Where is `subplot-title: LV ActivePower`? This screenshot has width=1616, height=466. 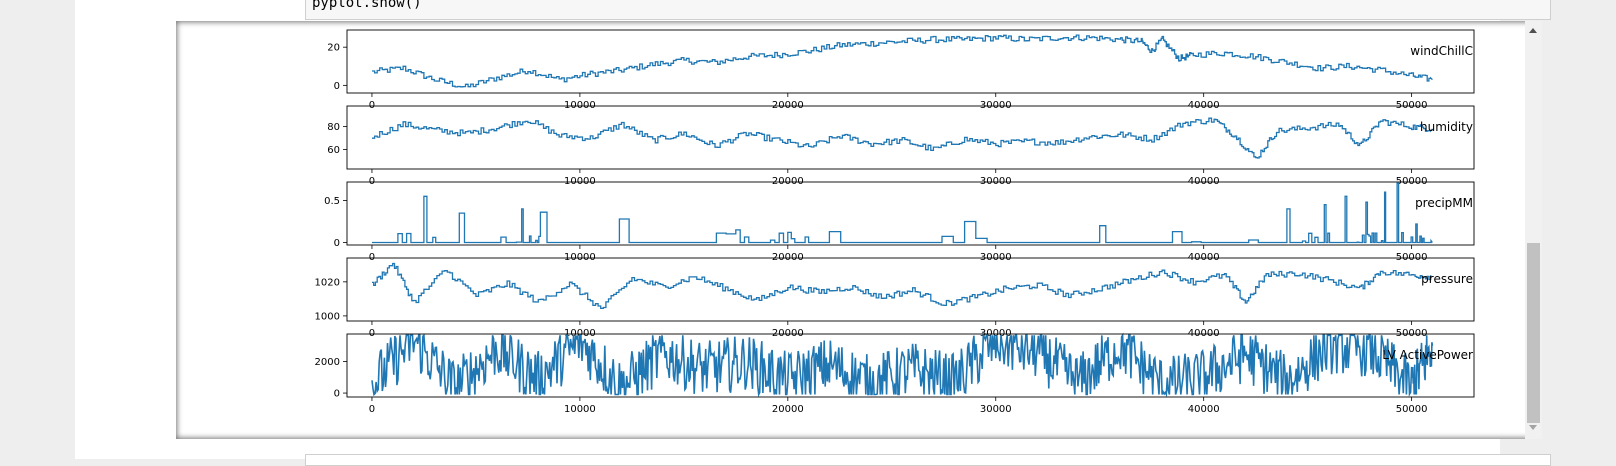 subplot-title: LV ActivePower is located at coordinates (1427, 355).